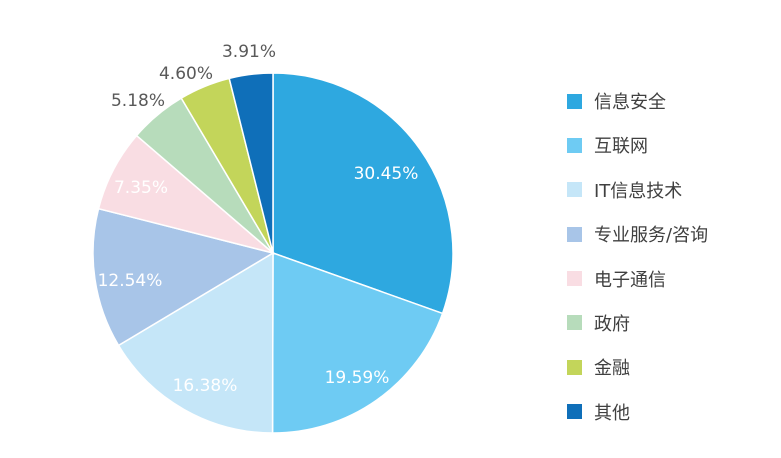 This screenshot has width=781, height=458. Describe the element at coordinates (186, 74) in the screenshot. I see `data-label-7: 4.60%` at that location.